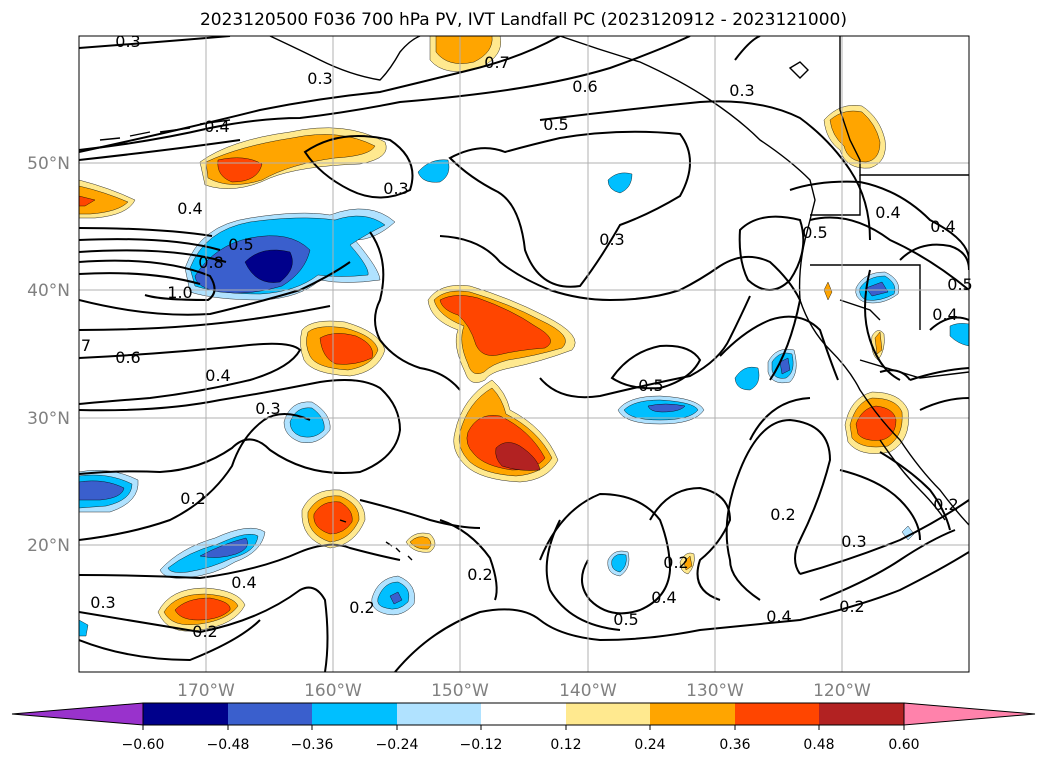 This screenshot has width=1047, height=765. I want to click on contour-label: 0.7, so click(496, 62).